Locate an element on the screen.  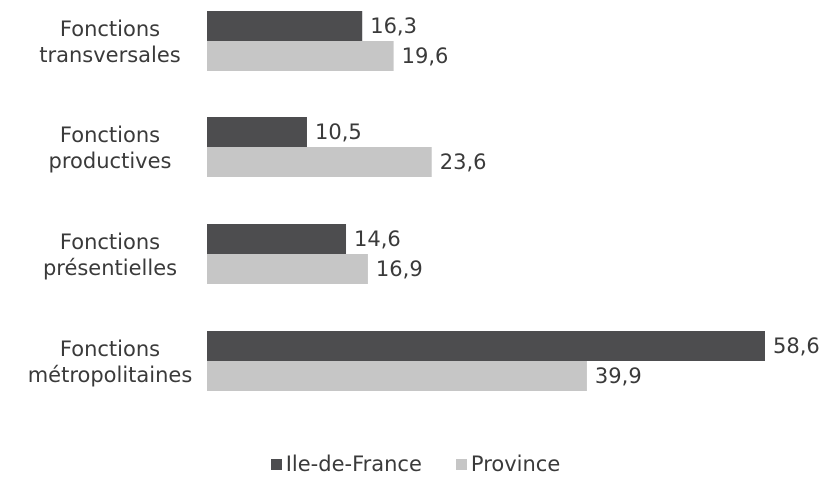
bar-province-fonctions-metropolitaines is located at coordinates (397, 376).